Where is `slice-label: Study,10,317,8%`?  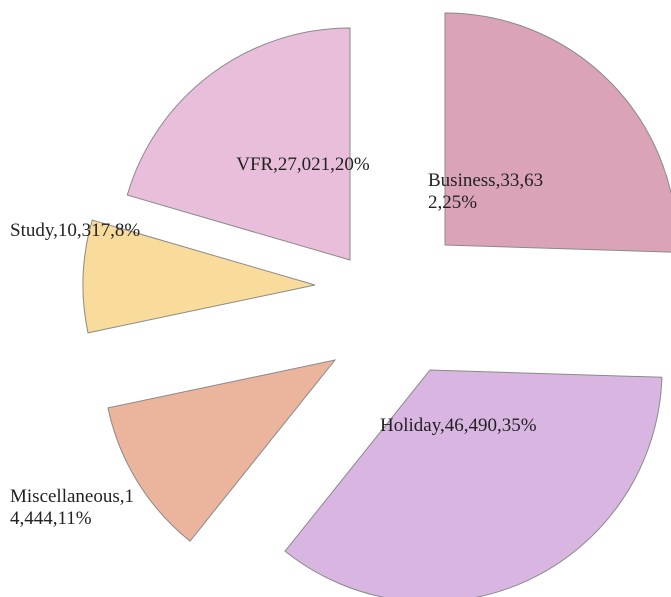
slice-label: Study,10,317,8% is located at coordinates (75, 230).